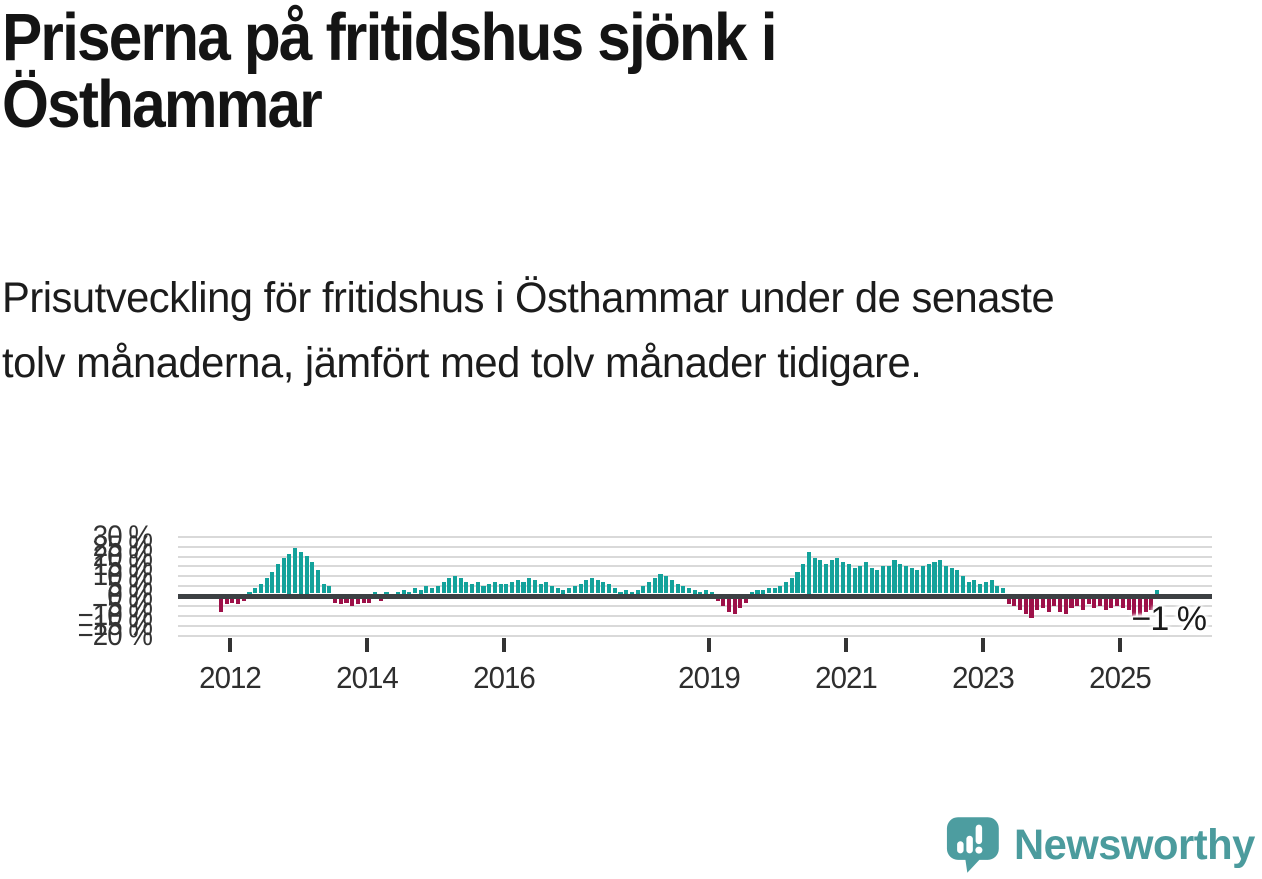  Describe the element at coordinates (130, 586) in the screenshot. I see `y-axis-tick-label: 5 %` at that location.